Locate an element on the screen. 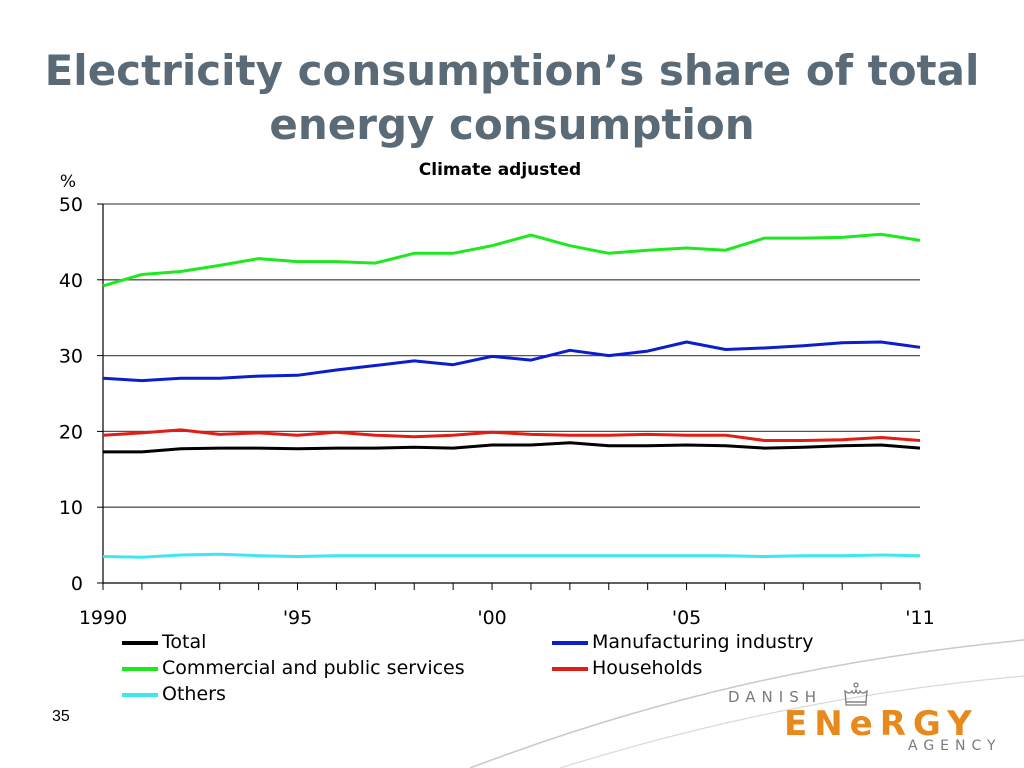 This screenshot has height=768, width=1024. legend-label-others: Others is located at coordinates (194, 694).